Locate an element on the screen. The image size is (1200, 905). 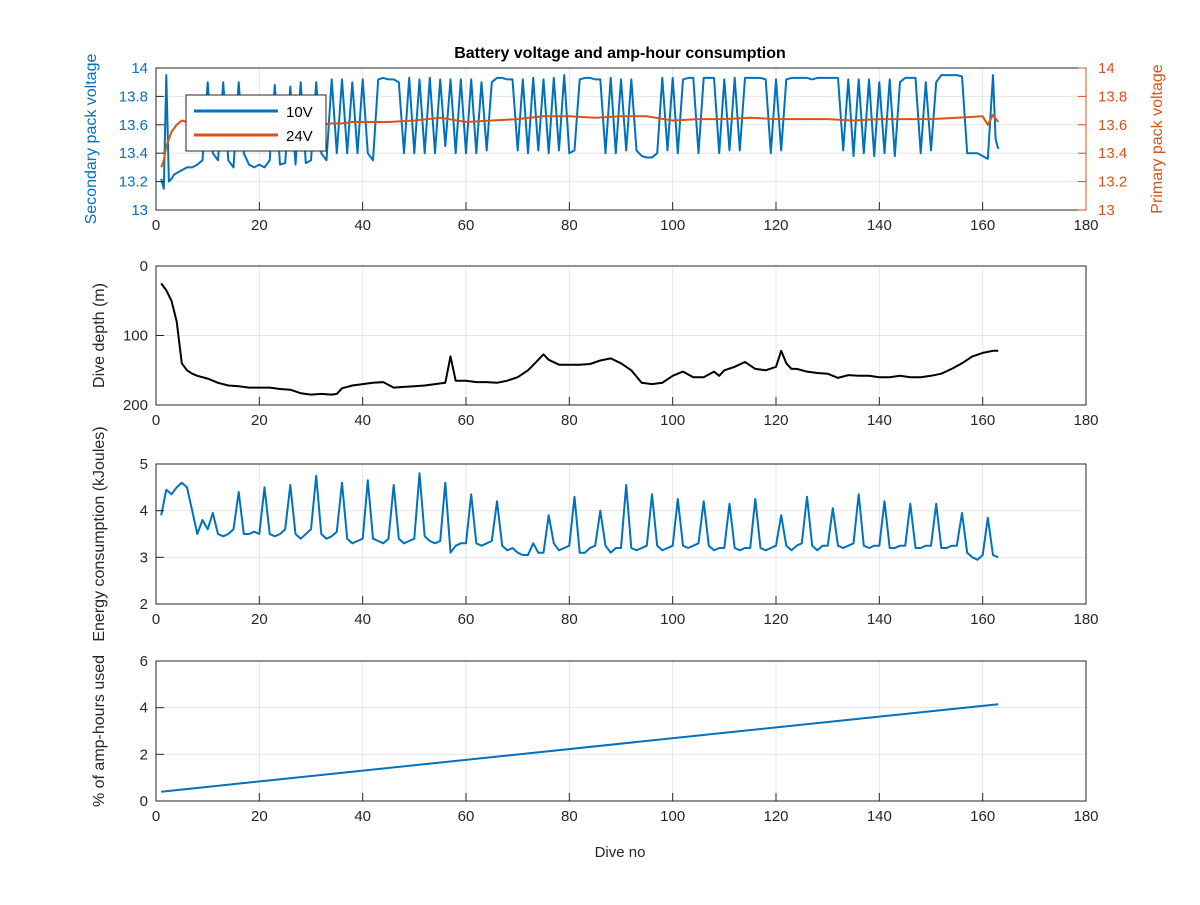
y-axis-label: % of amp-hours used is located at coordinates (99, 731).